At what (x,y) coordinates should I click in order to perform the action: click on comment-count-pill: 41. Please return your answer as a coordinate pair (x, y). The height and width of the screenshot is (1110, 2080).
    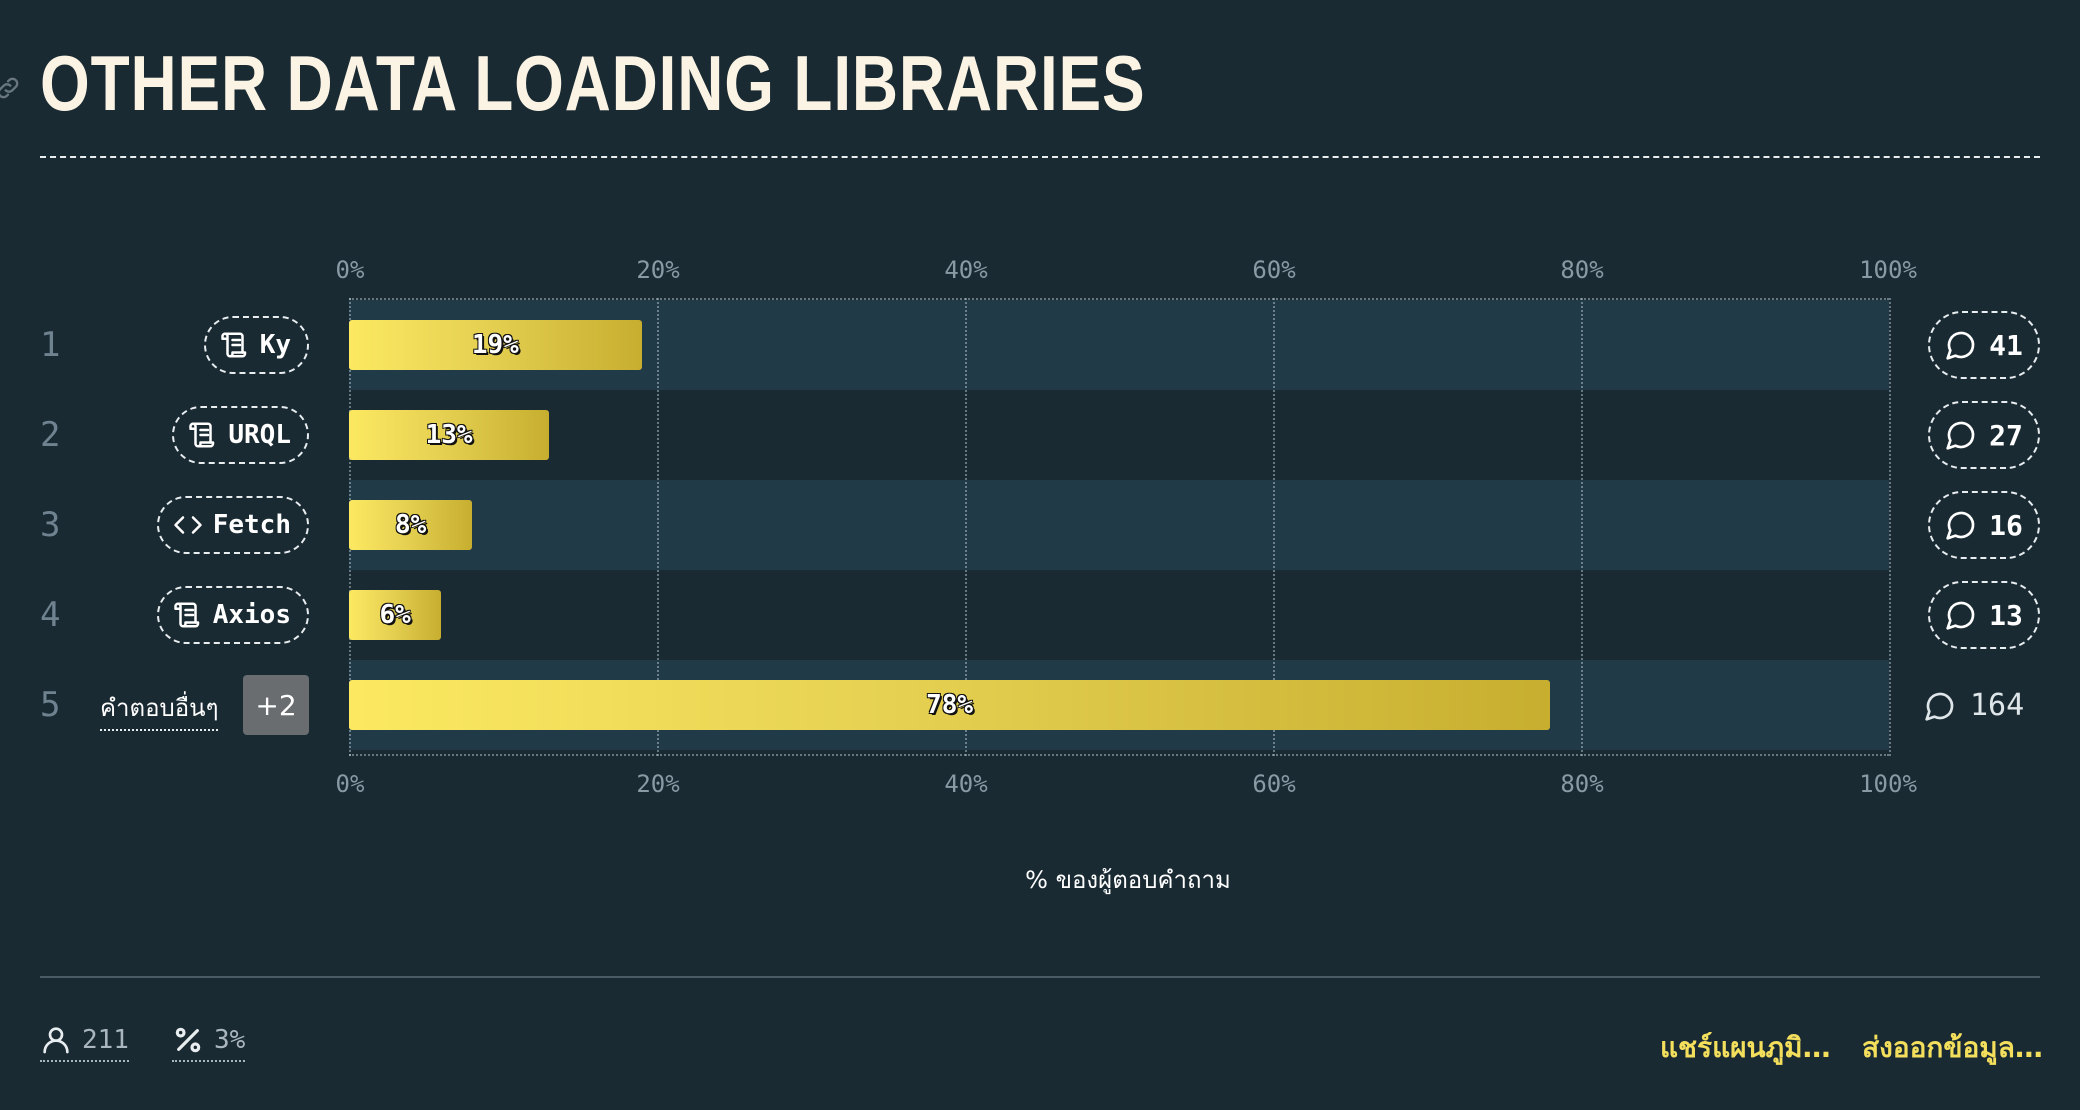
    Looking at the image, I should click on (1984, 345).